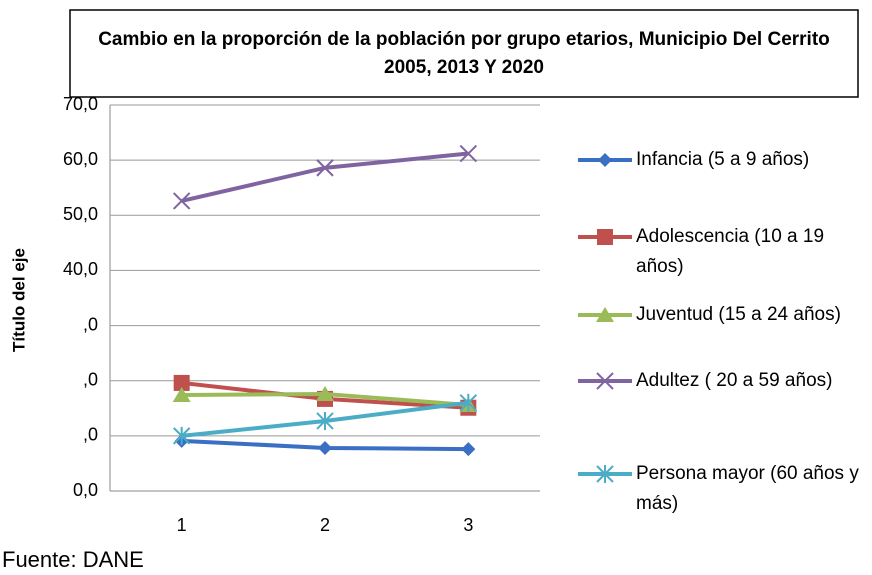 The image size is (872, 575). What do you see at coordinates (80, 214) in the screenshot?
I see `y-tick-label: 50,0` at bounding box center [80, 214].